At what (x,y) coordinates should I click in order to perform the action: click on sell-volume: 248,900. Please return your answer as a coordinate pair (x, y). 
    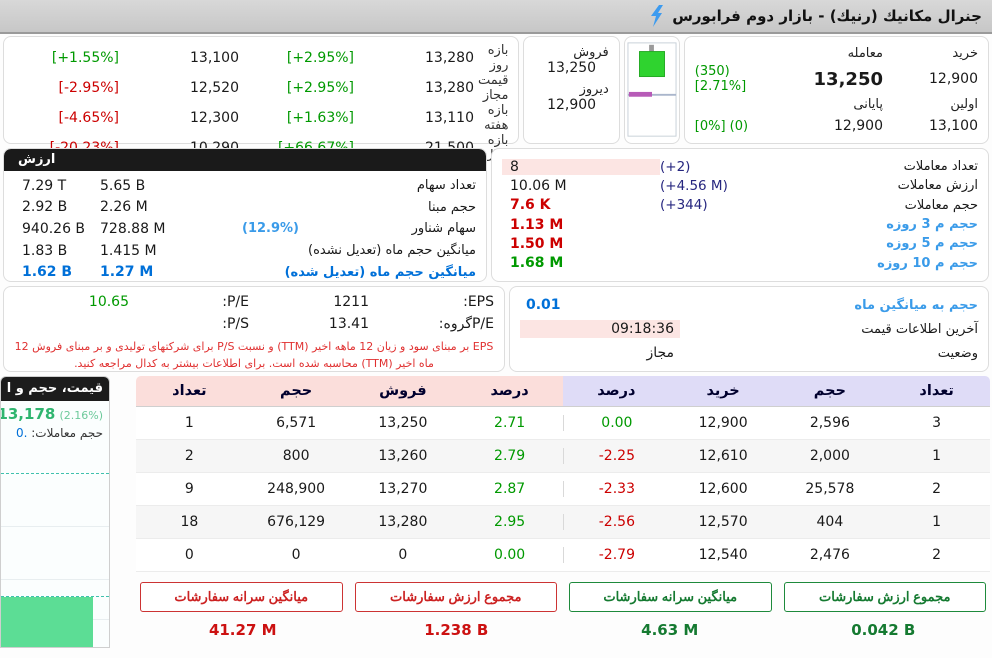
    Looking at the image, I should click on (296, 489).